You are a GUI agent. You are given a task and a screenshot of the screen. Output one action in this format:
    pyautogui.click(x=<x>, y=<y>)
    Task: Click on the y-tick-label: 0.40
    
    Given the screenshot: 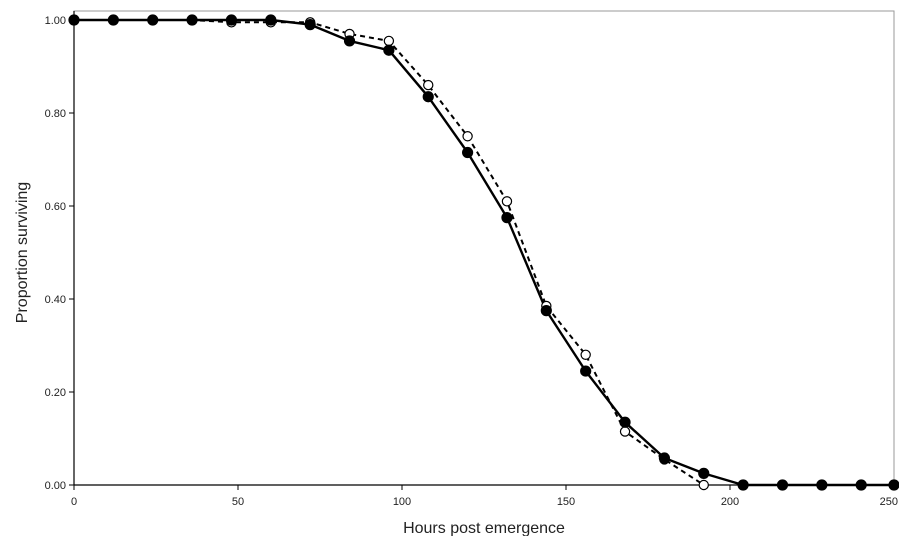 What is the action you would take?
    pyautogui.click(x=55, y=300)
    